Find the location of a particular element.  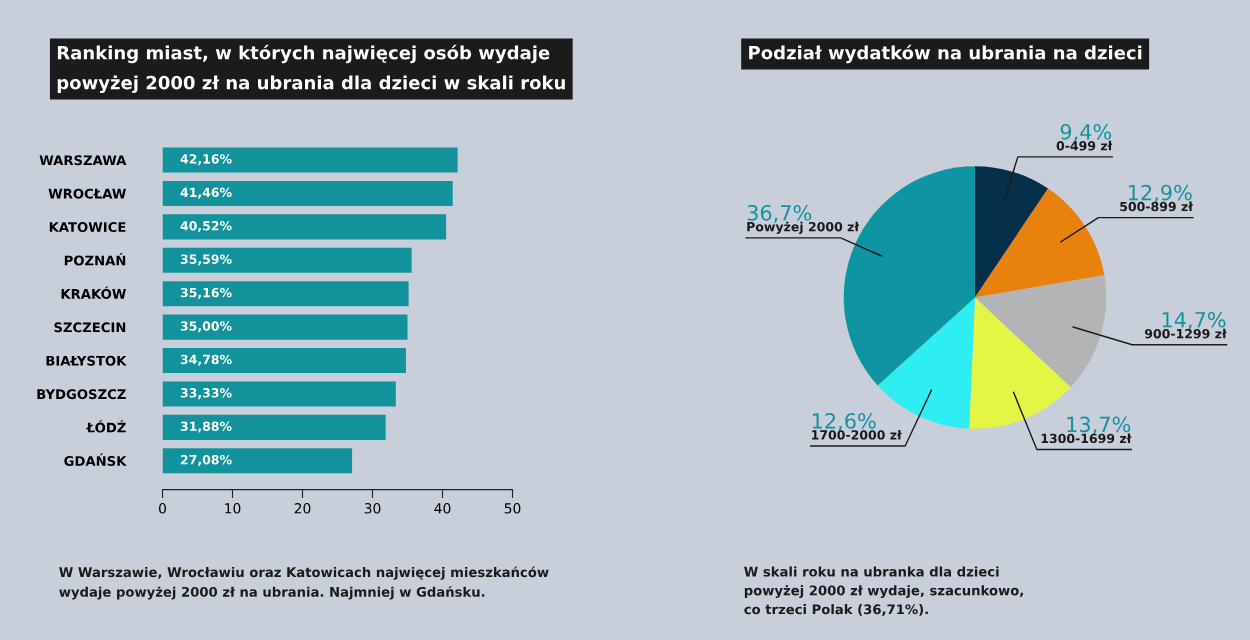

data-label: 31,88% is located at coordinates (206, 427).